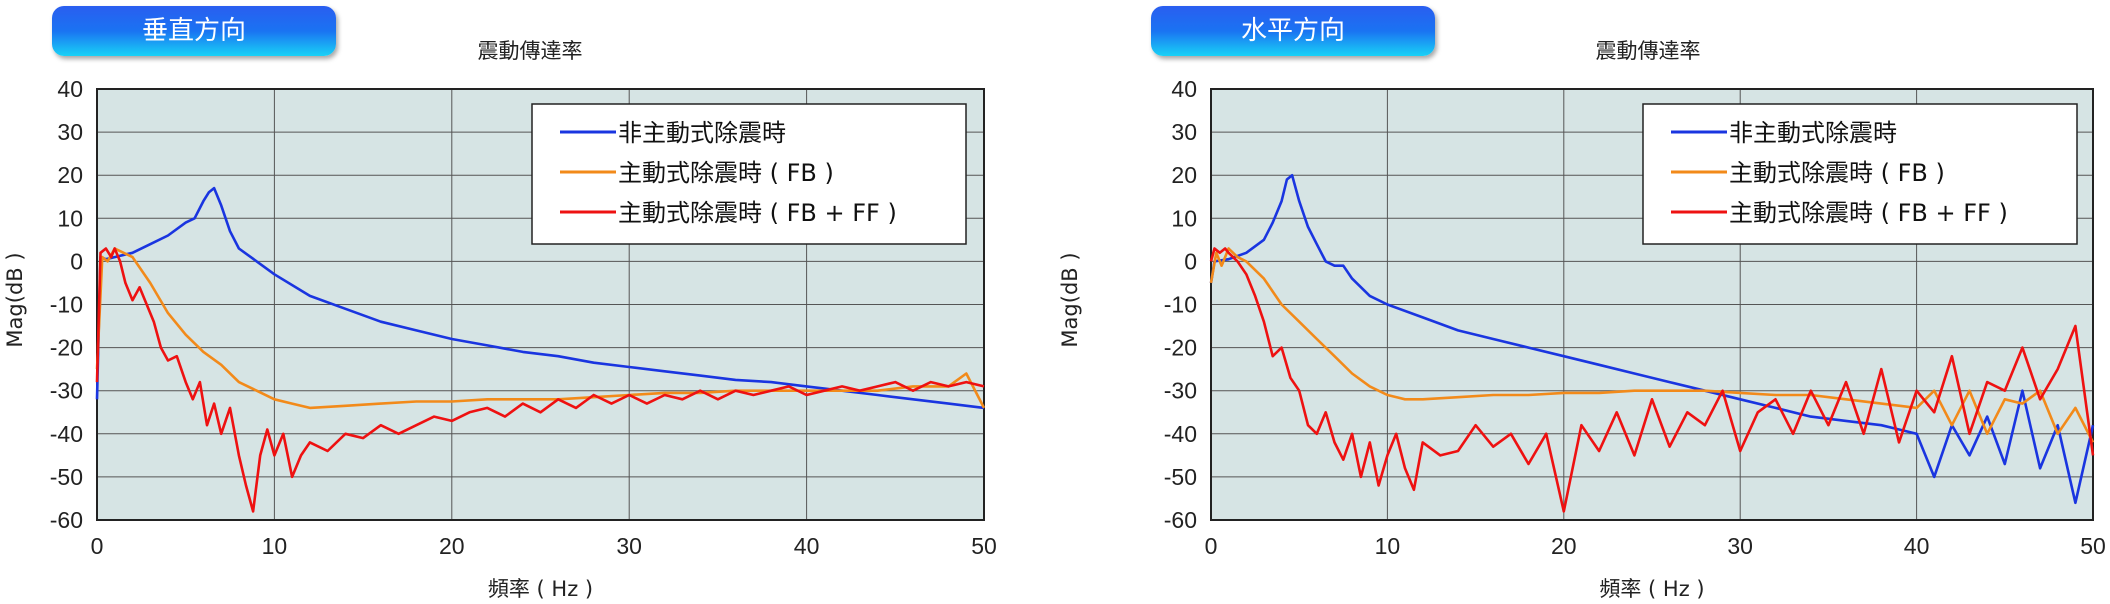  I want to click on vertical-direction-tag: 垂直方向, so click(194, 31).